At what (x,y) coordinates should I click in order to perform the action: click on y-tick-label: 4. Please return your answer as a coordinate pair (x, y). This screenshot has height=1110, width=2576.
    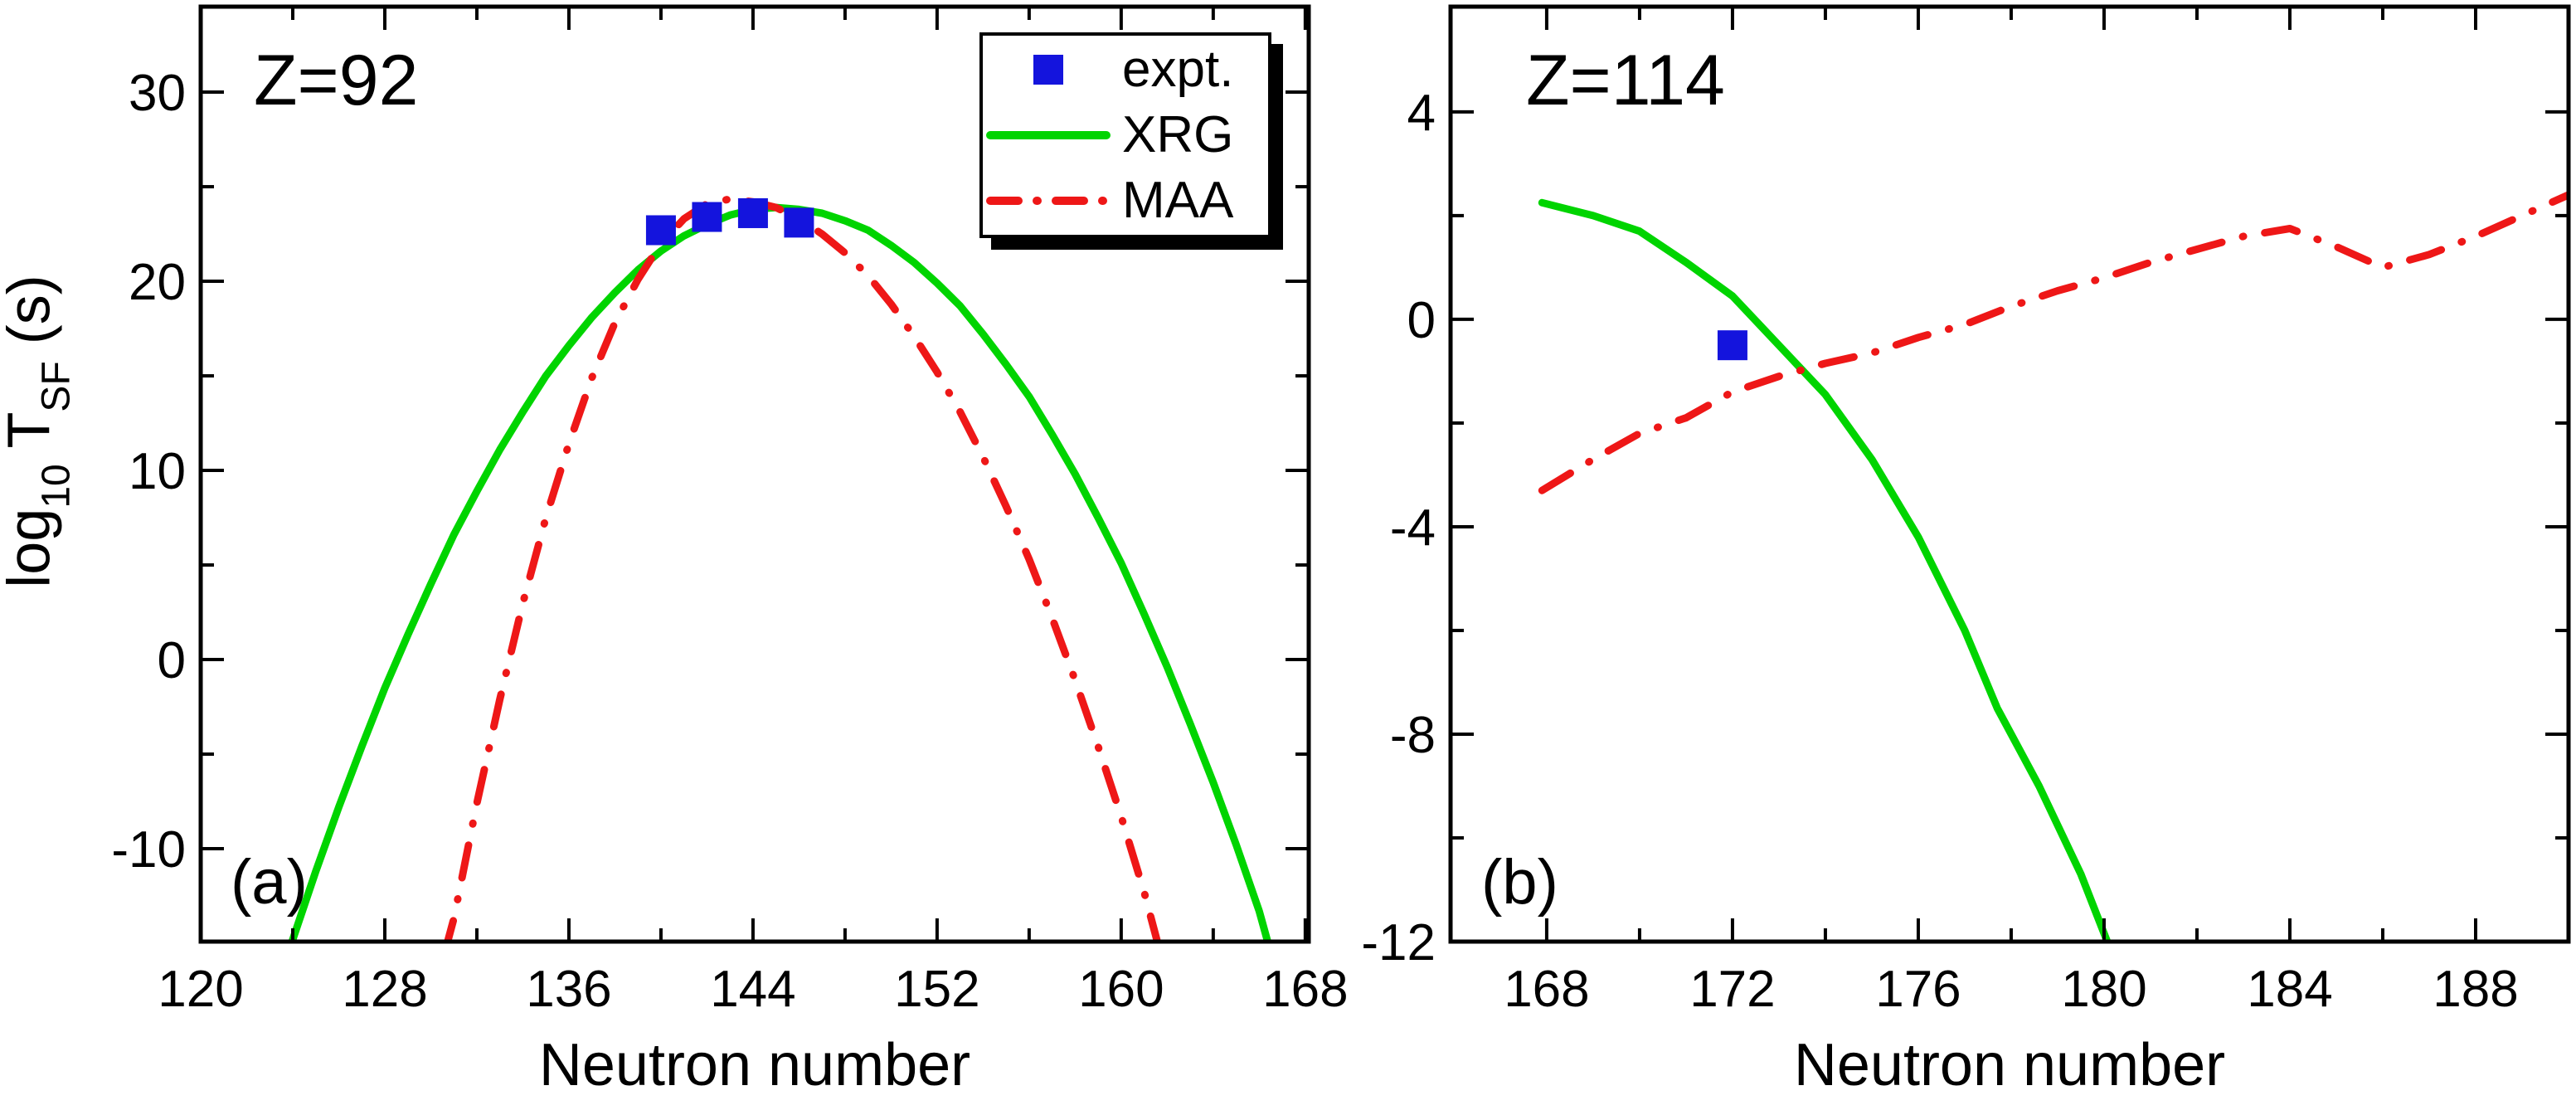
    Looking at the image, I should click on (1421, 113).